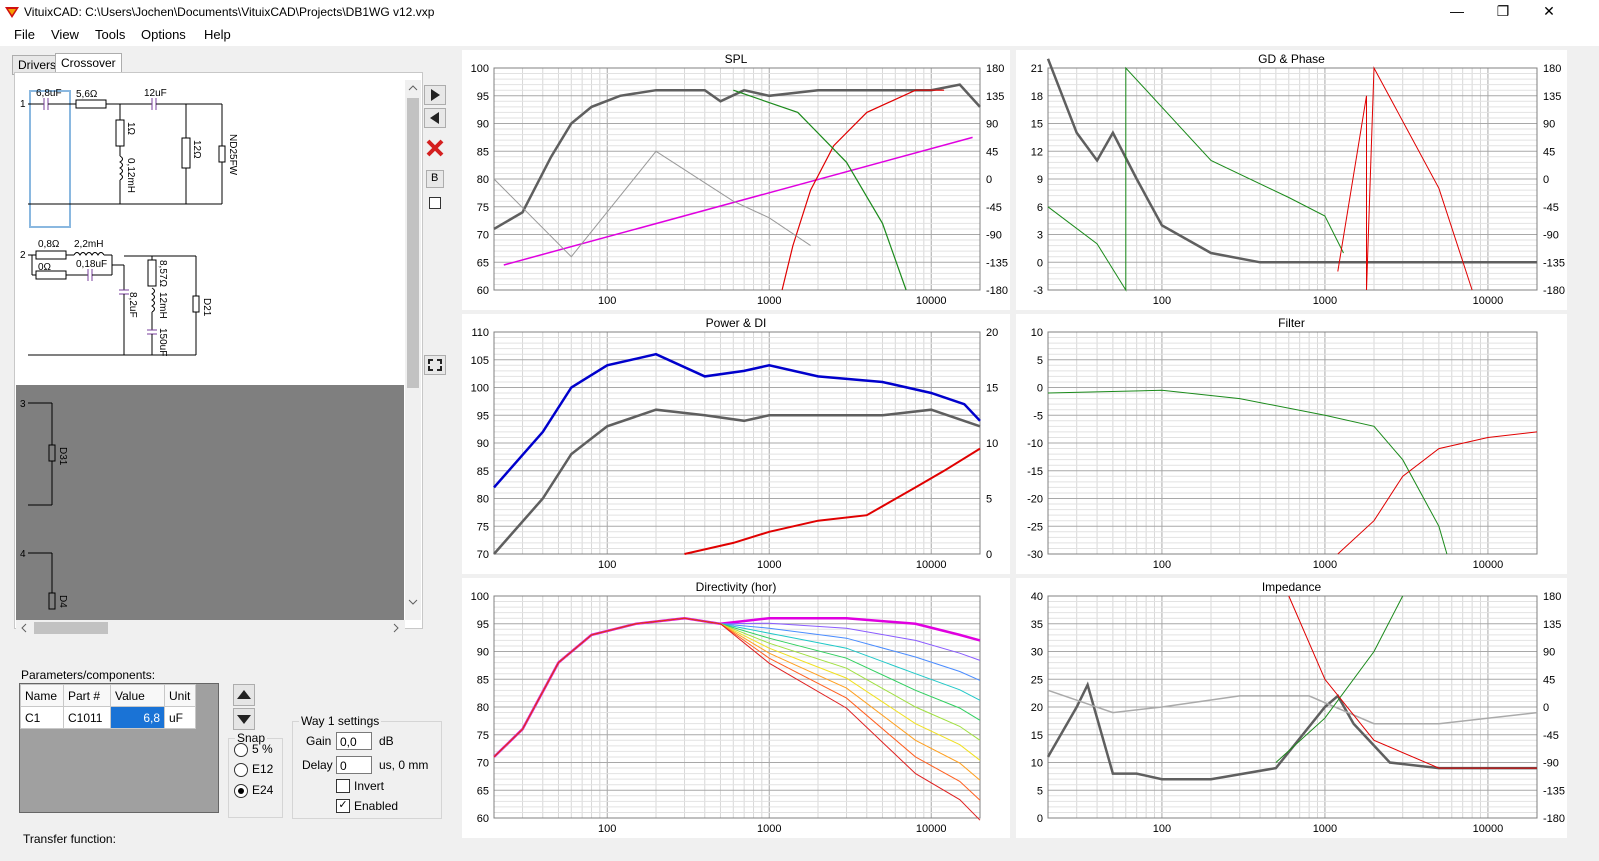  What do you see at coordinates (1457, 11) in the screenshot?
I see `minimize-button: —` at bounding box center [1457, 11].